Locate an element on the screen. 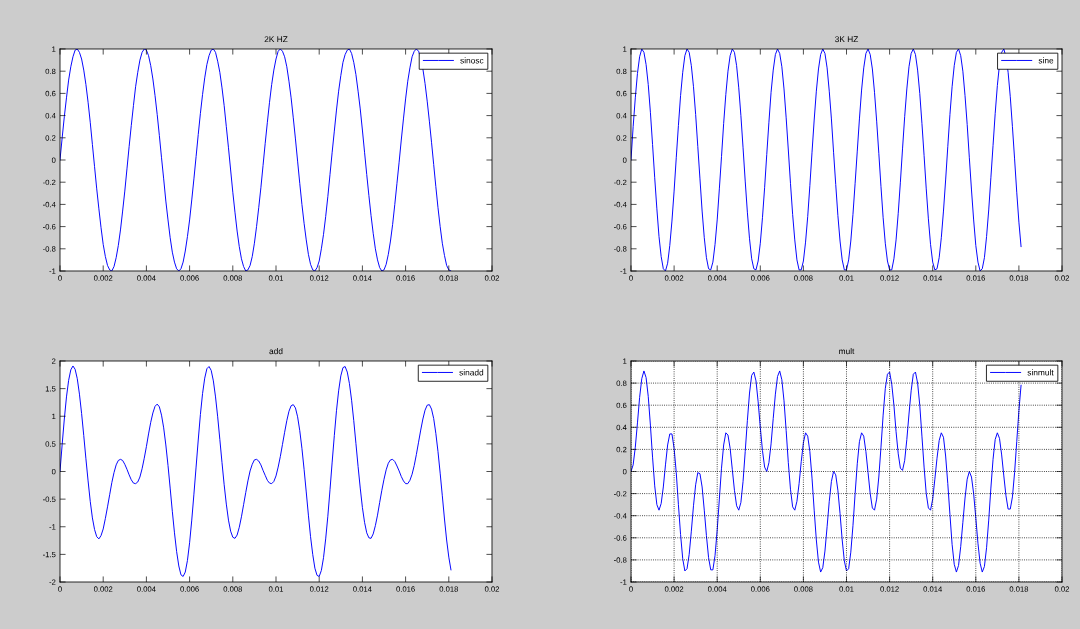  chart-title: add is located at coordinates (276, 351).